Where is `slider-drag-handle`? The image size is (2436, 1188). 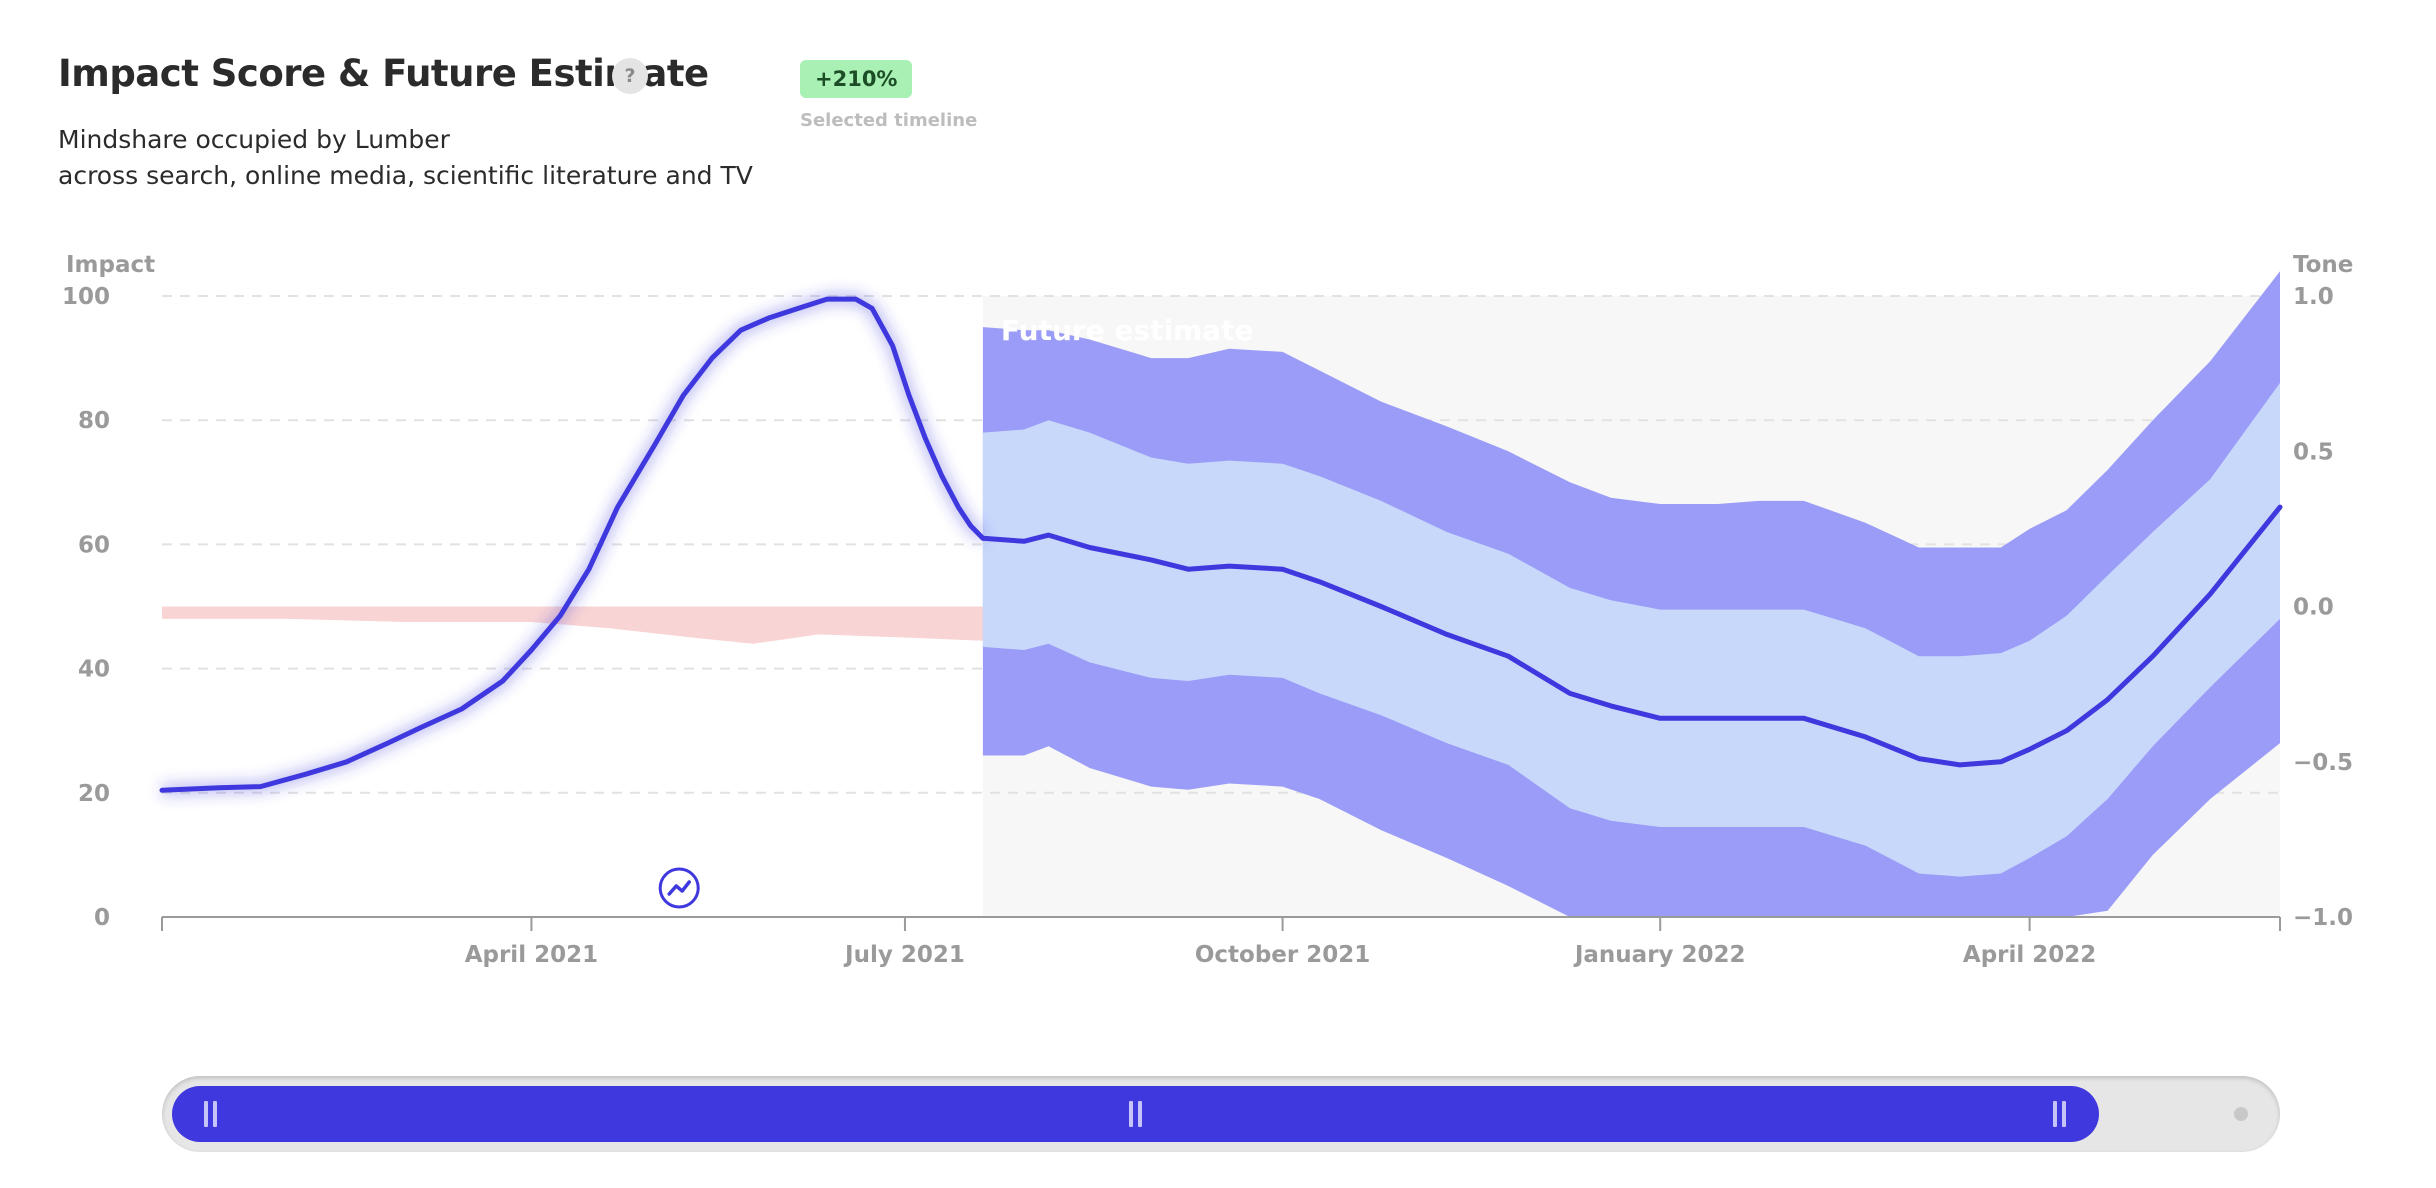 slider-drag-handle is located at coordinates (1136, 1114).